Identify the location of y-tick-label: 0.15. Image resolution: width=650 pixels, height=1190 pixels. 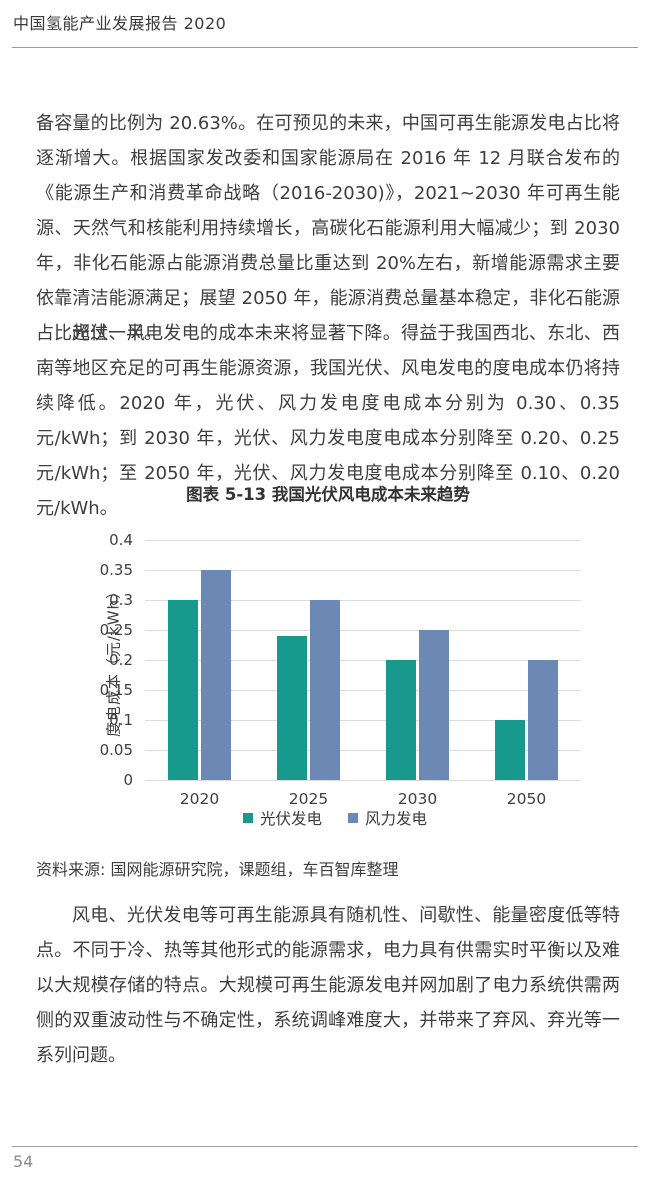
(116, 690).